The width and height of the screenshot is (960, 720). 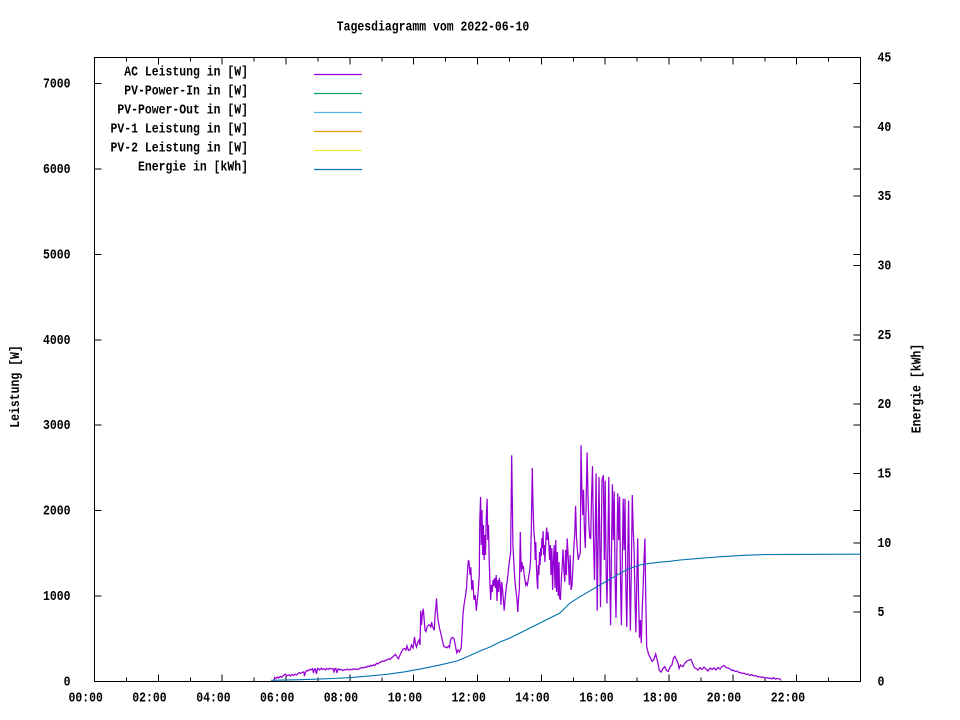 What do you see at coordinates (433, 28) in the screenshot?
I see `svg-text: Tagesdiagramm vom 2022-06-10` at bounding box center [433, 28].